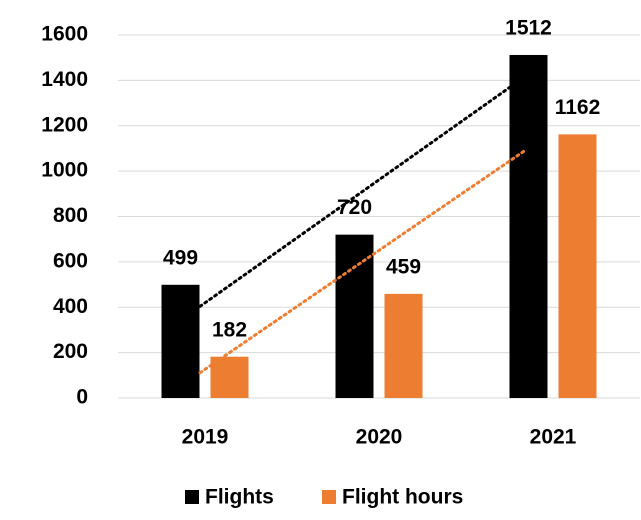 This screenshot has height=520, width=641. Describe the element at coordinates (403, 266) in the screenshot. I see `data-label: 459` at that location.